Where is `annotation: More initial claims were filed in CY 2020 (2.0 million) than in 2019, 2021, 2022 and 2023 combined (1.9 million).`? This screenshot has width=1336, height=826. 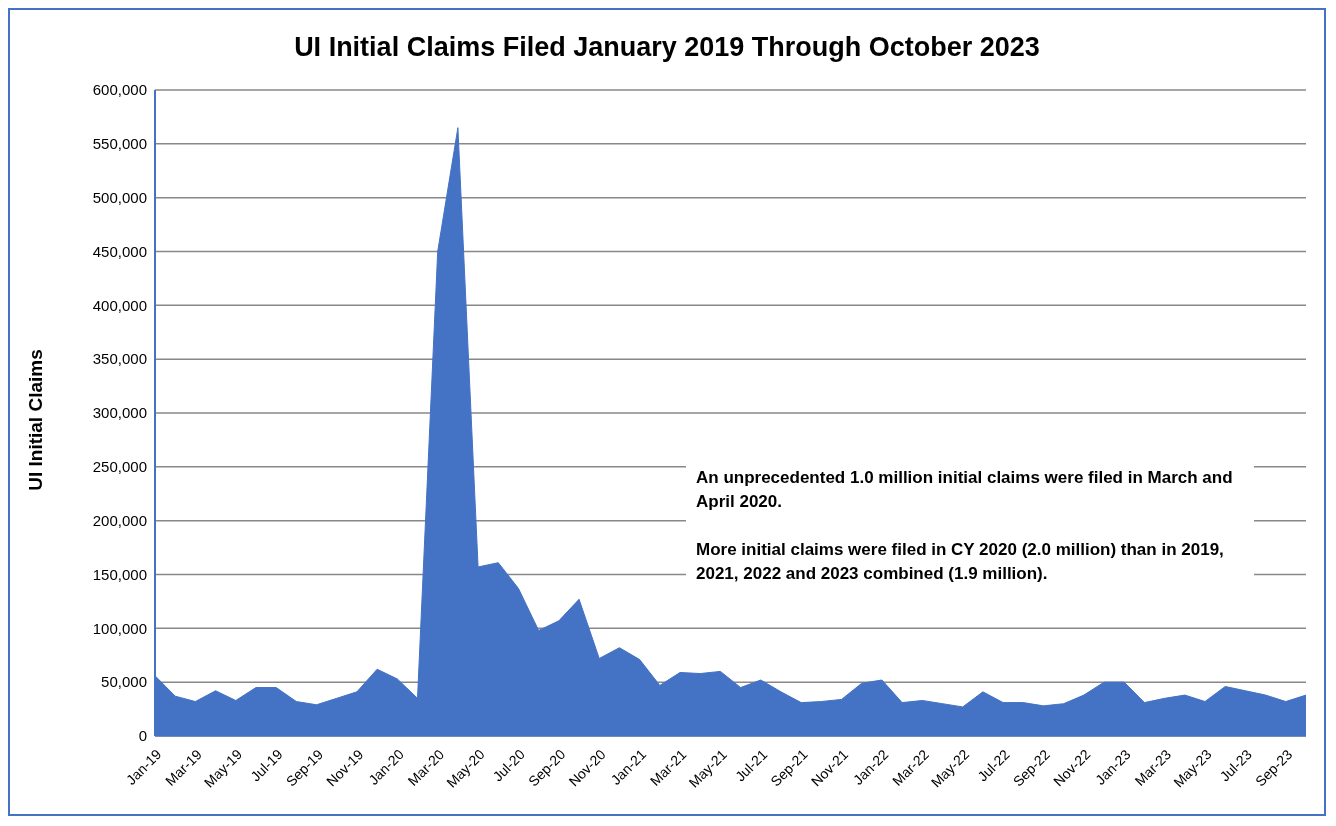
annotation: More initial claims were filed in CY 2020 (2.0 million) than in 2019, 2021, 2022 and 2023 combined (1.9 million). is located at coordinates (960, 562).